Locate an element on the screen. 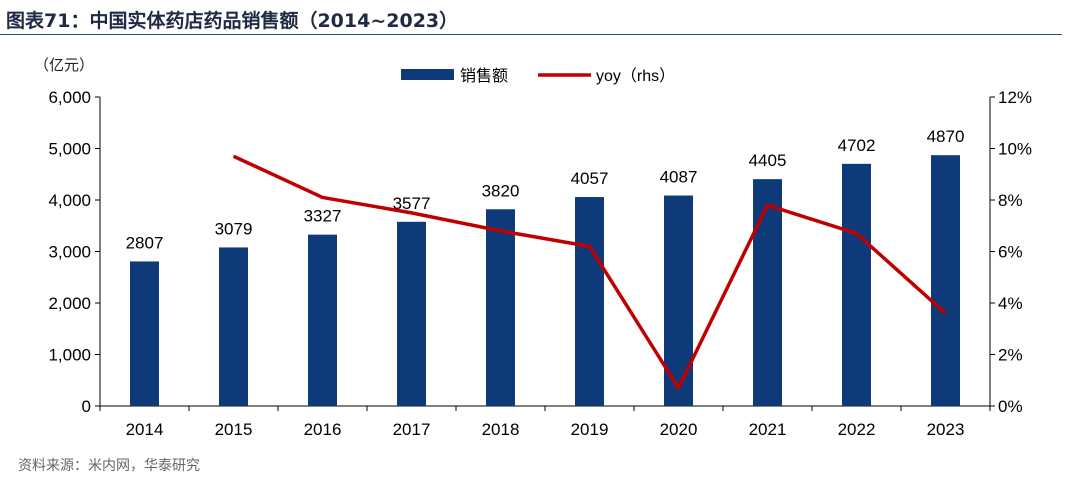  bar-label-2021: 4405 is located at coordinates (768, 160).